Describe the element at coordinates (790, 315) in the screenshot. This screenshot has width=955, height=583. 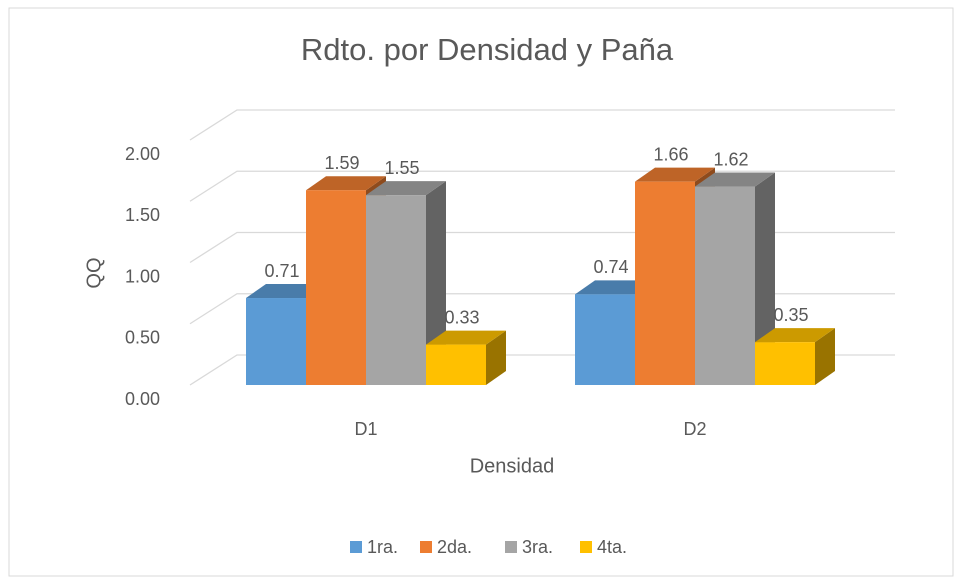
I see `data-label: 0.35` at that location.